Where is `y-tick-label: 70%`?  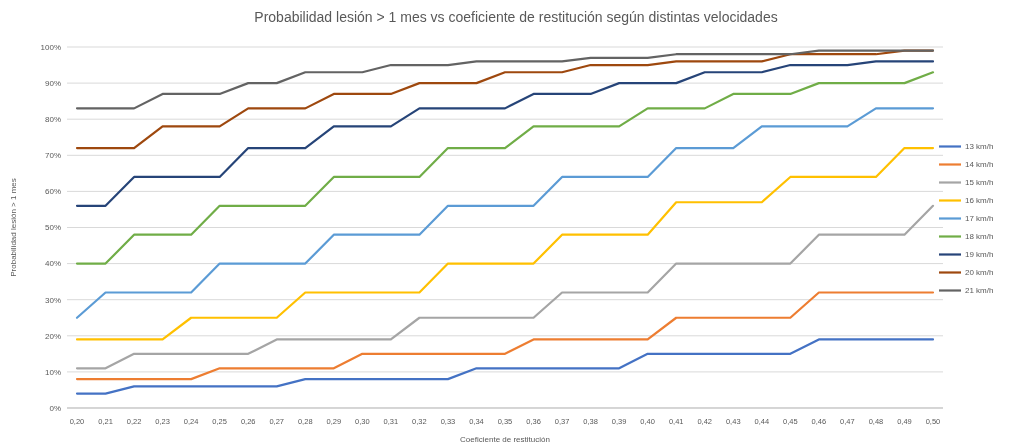
y-tick-label: 70% is located at coordinates (52, 156).